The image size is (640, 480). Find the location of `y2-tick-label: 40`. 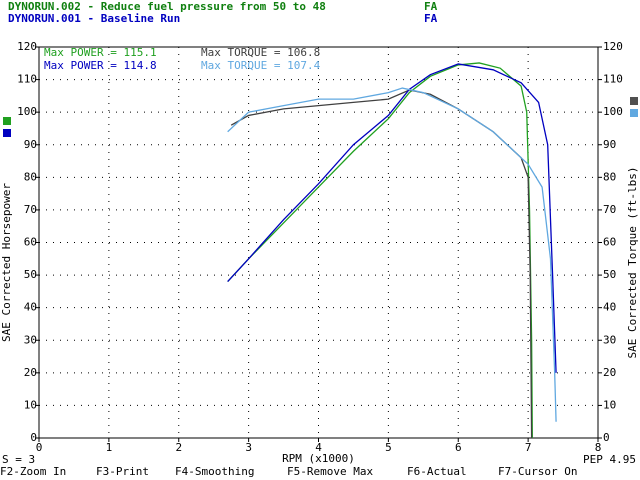

y2-tick-label: 40 is located at coordinates (609, 307).